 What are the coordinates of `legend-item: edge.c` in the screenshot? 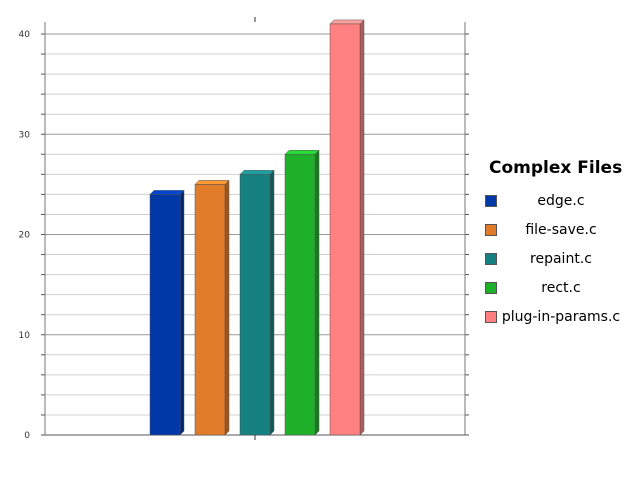 It's located at (560, 200).